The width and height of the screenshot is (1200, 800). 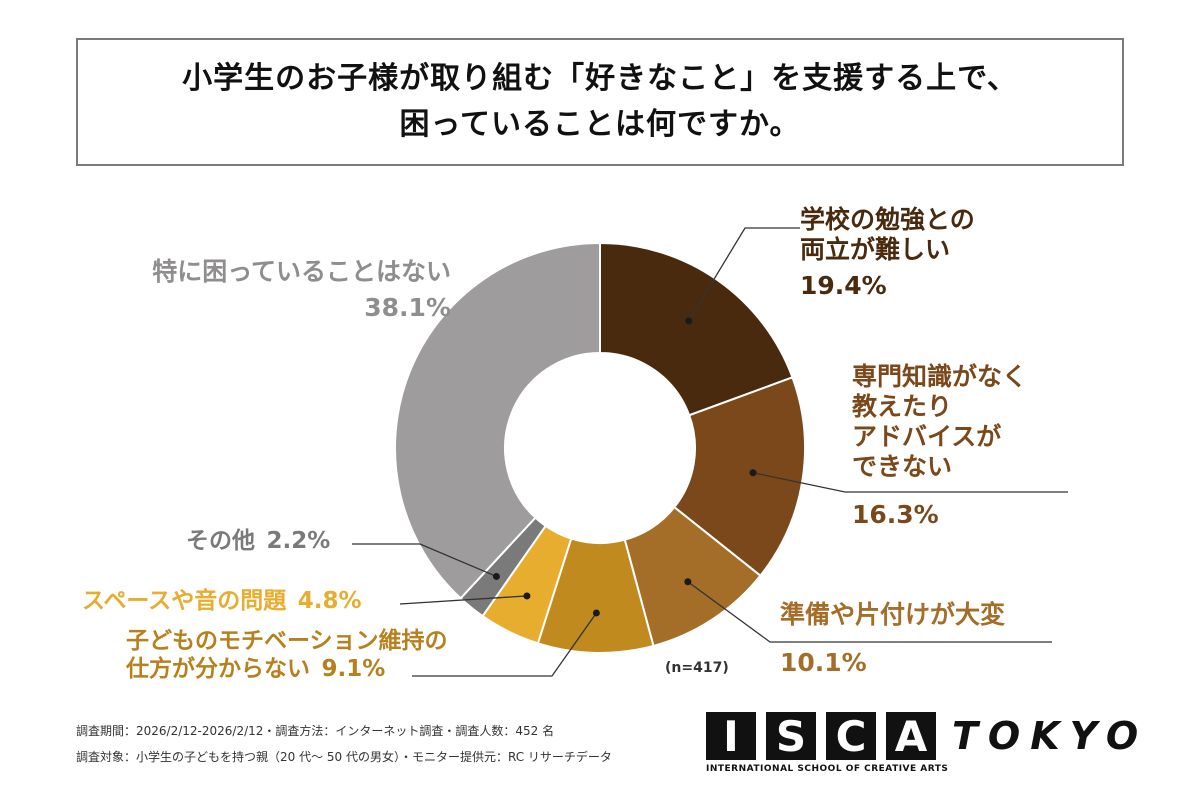 I want to click on logo-letter: I, so click(x=731, y=736).